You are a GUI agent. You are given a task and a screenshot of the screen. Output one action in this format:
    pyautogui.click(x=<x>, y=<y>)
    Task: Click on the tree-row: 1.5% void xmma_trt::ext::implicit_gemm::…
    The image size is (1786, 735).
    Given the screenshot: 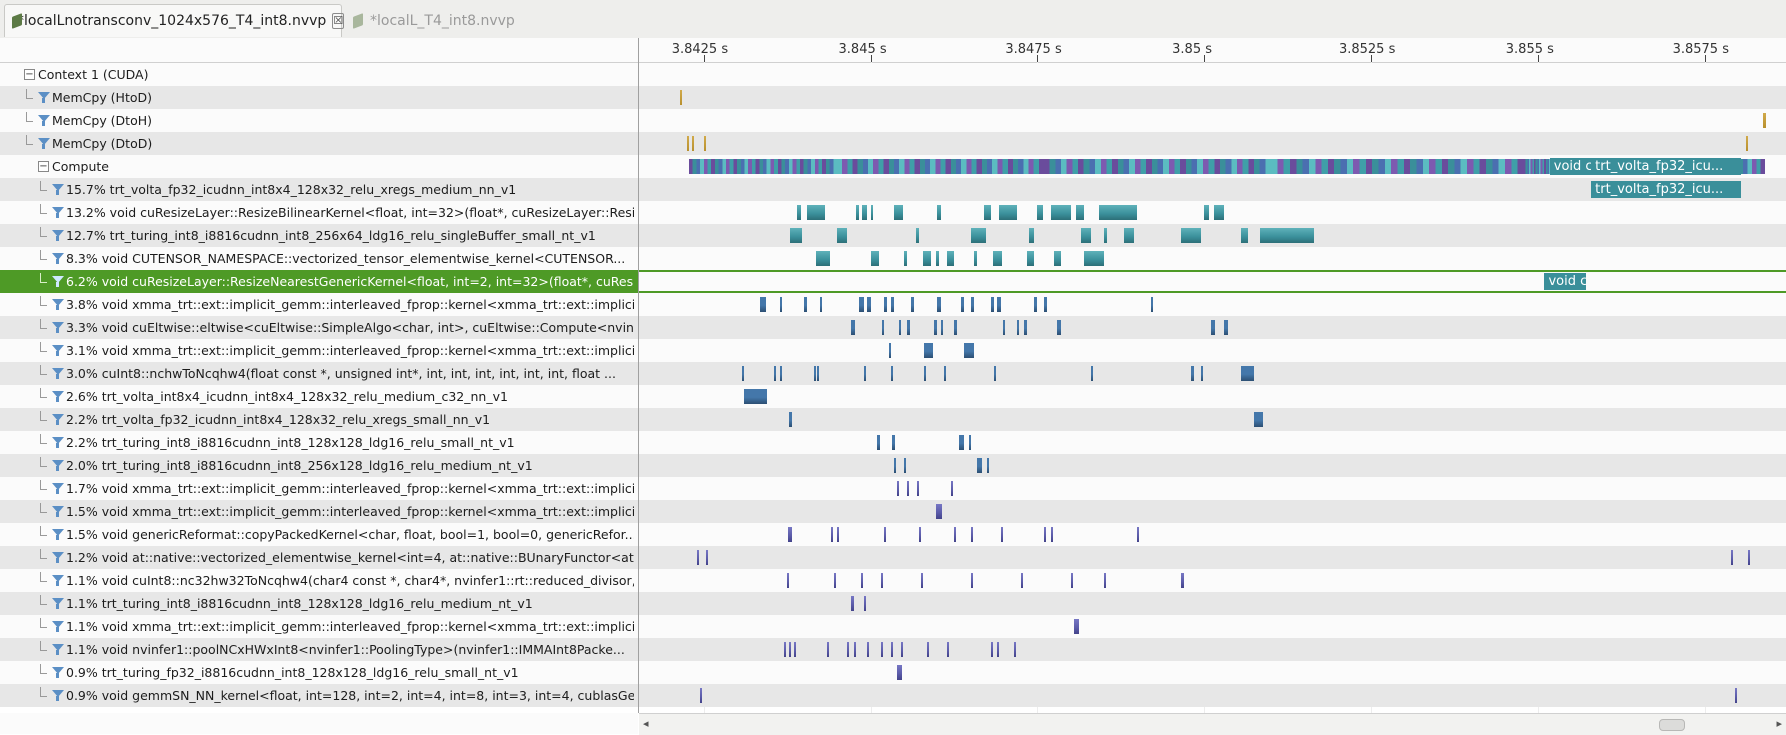 What is the action you would take?
    pyautogui.click(x=319, y=511)
    